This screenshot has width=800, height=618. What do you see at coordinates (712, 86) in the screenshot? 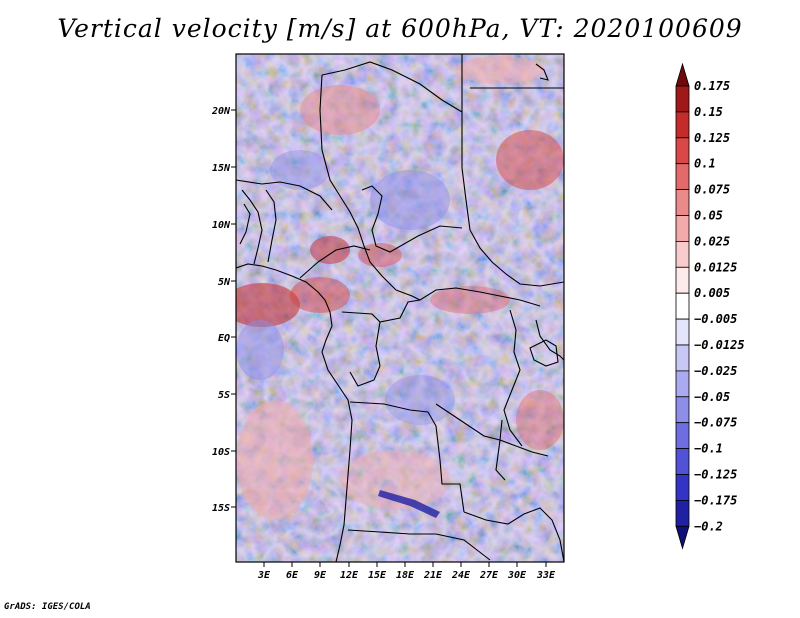
I see `colorbar-level-label: 0.175` at bounding box center [712, 86].